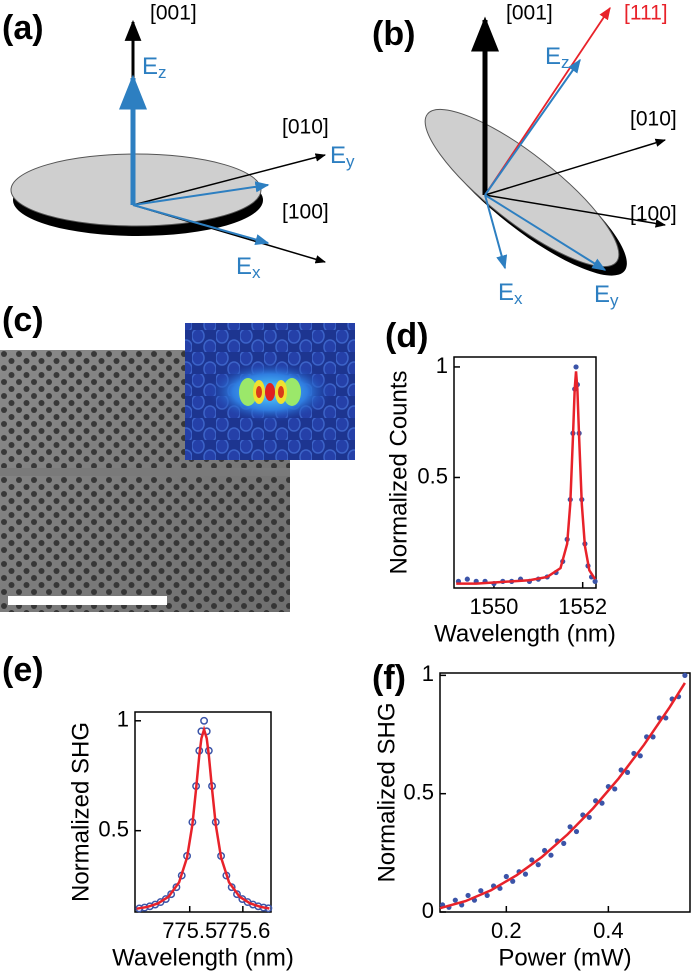  Describe the element at coordinates (23, 670) in the screenshot. I see `panel-label: (e)` at that location.